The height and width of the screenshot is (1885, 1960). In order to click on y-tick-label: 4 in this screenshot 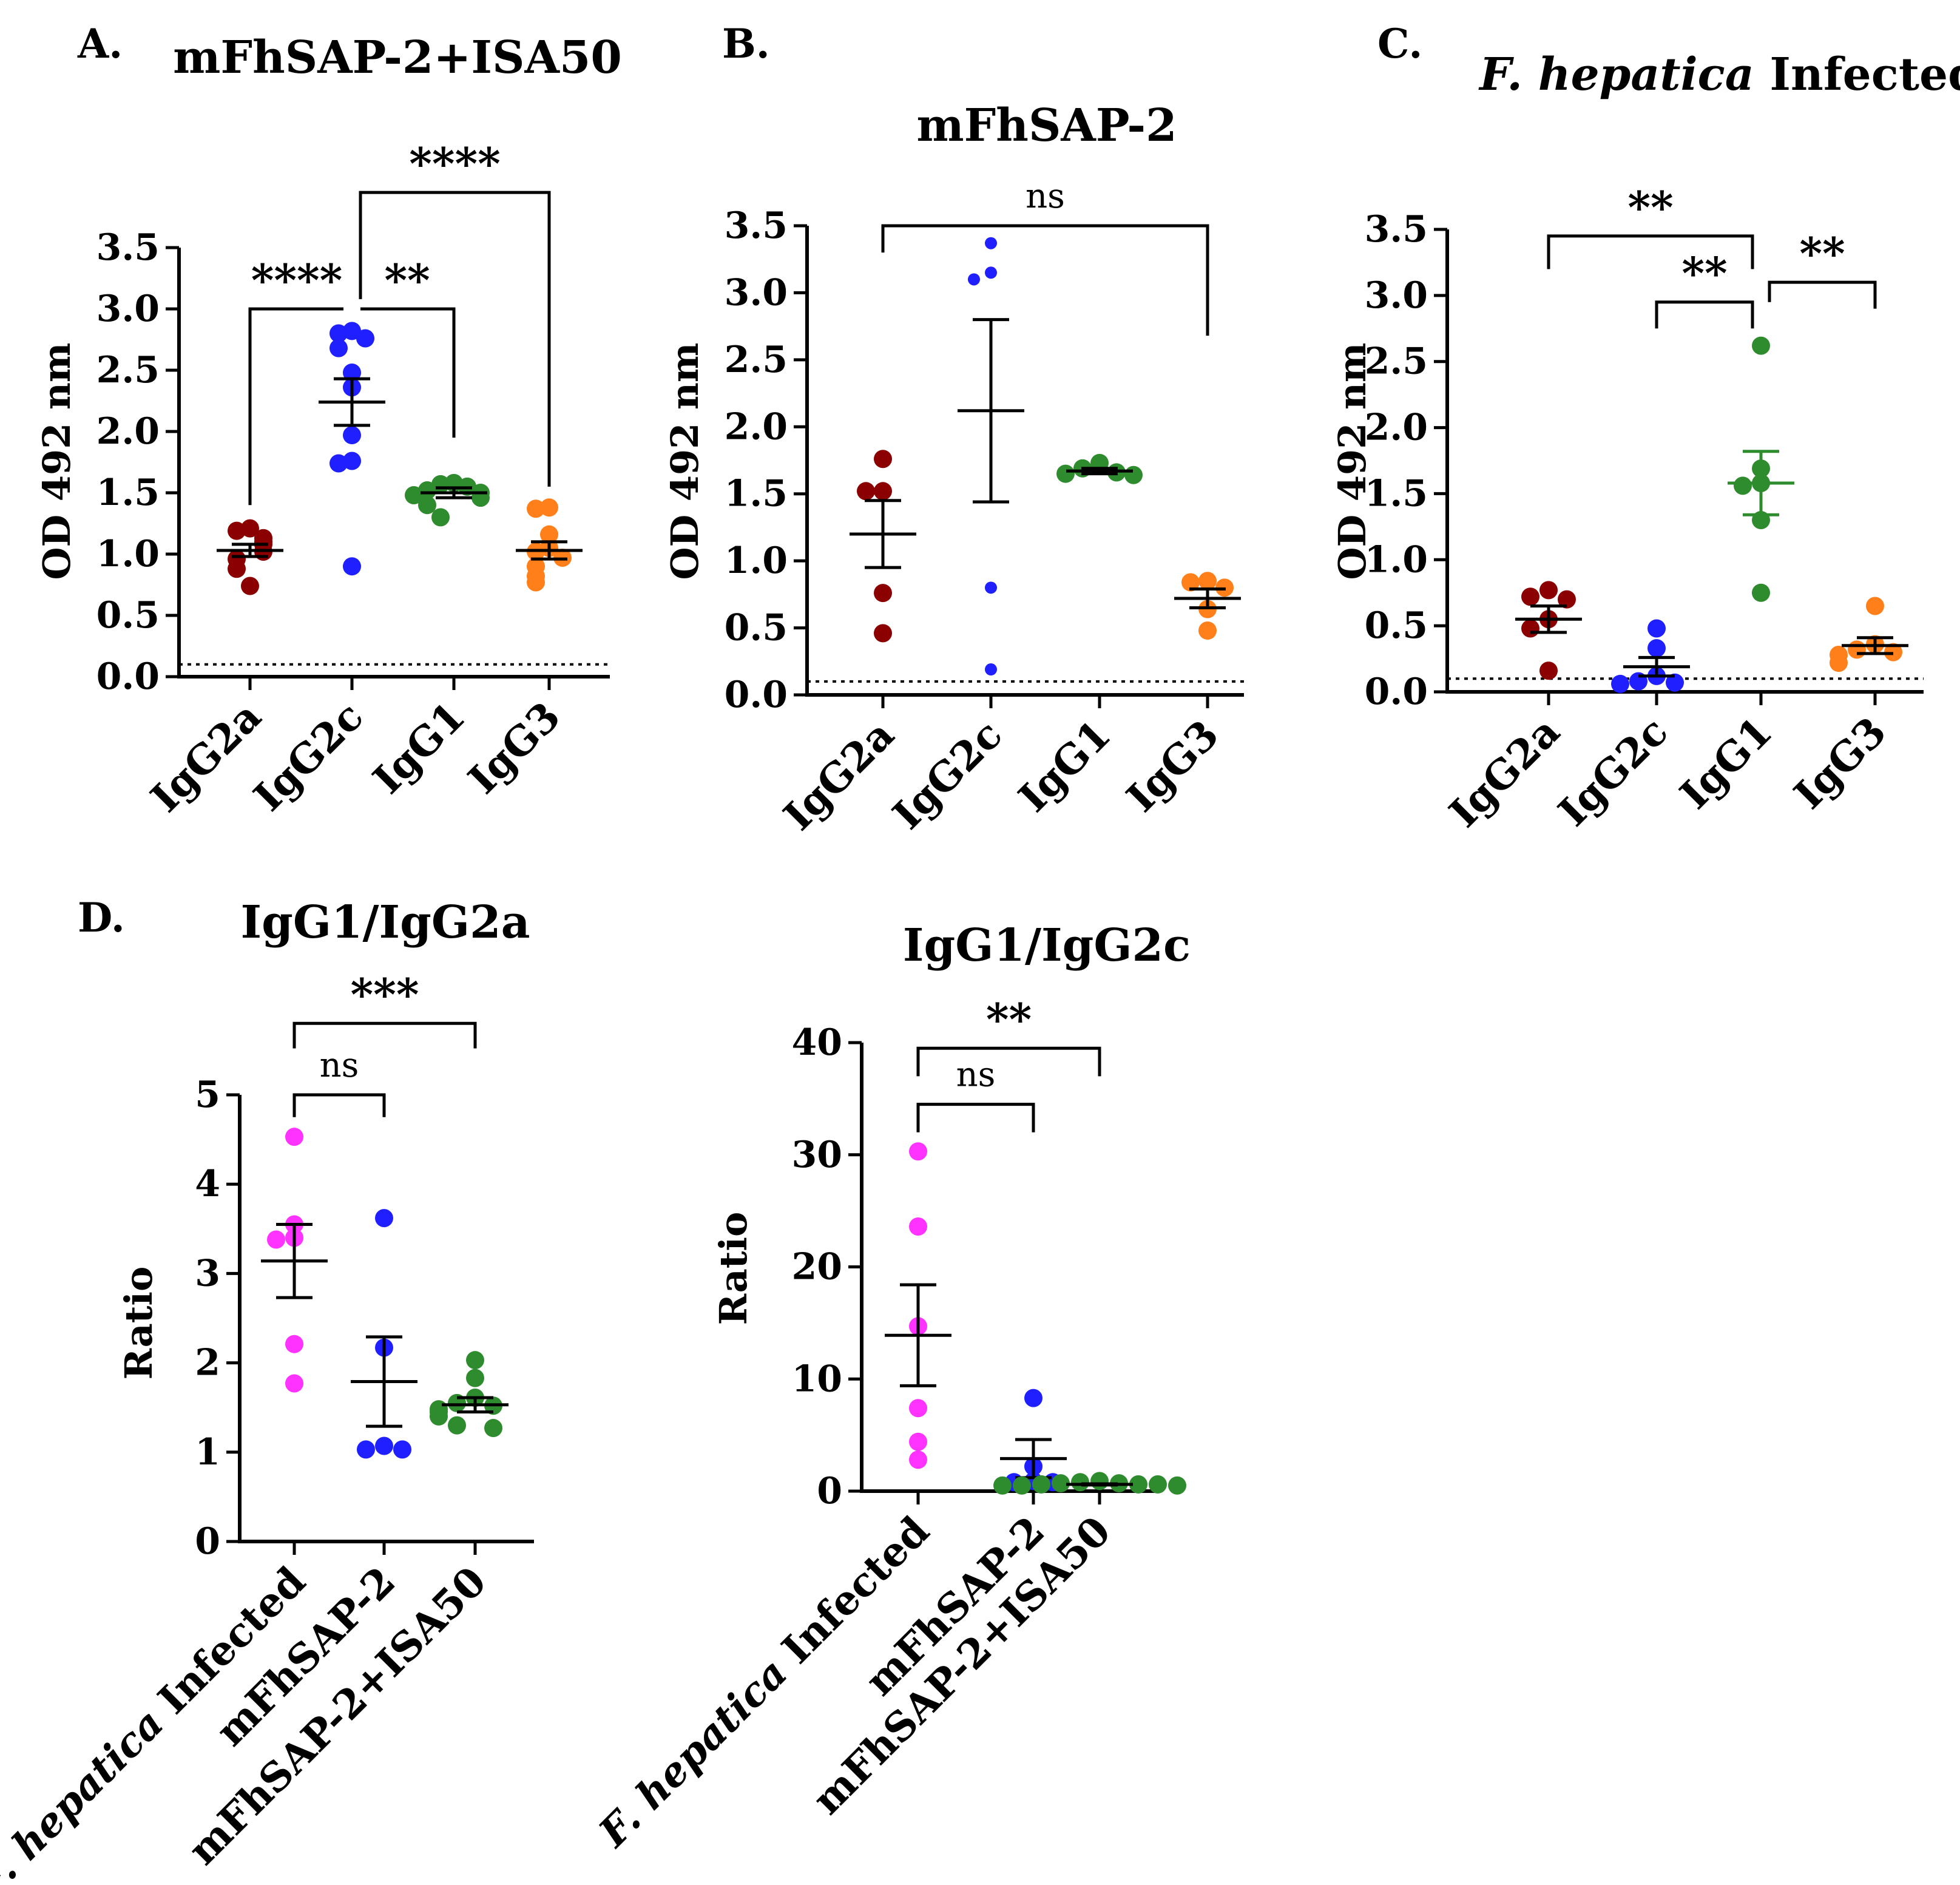, I will do `click(208, 1184)`.